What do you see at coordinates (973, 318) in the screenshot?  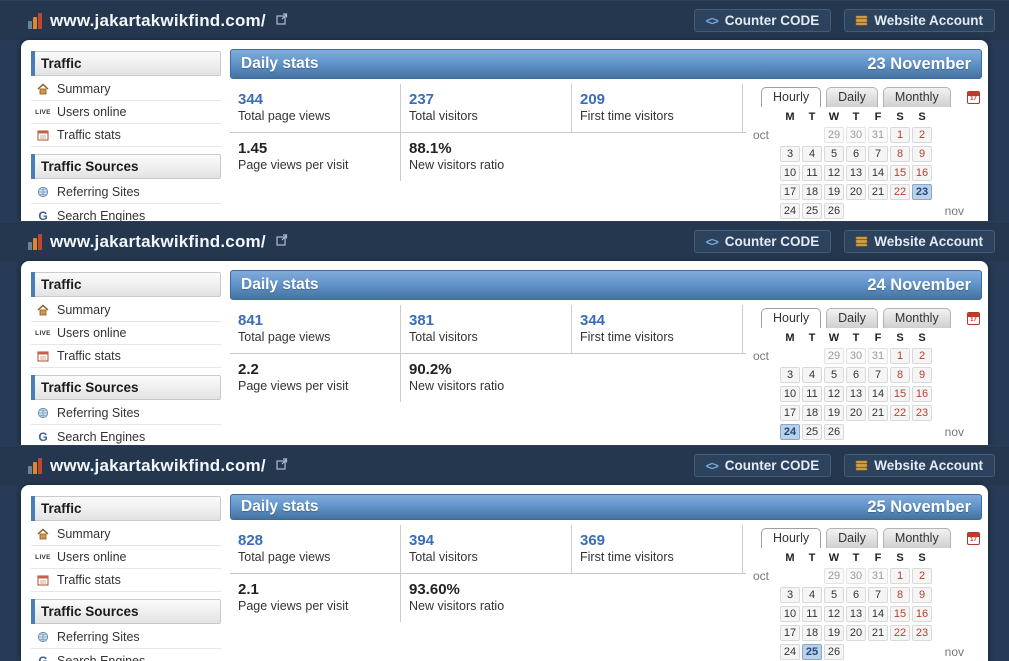 I see `mini-calendar-icon: 17` at bounding box center [973, 318].